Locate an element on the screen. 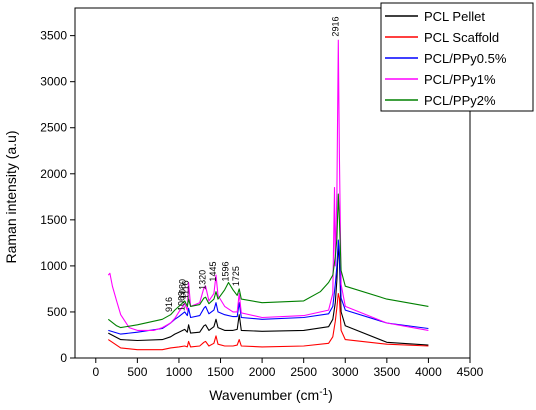 The width and height of the screenshot is (536, 410). y-tick-label: 500 is located at coordinates (57, 312).